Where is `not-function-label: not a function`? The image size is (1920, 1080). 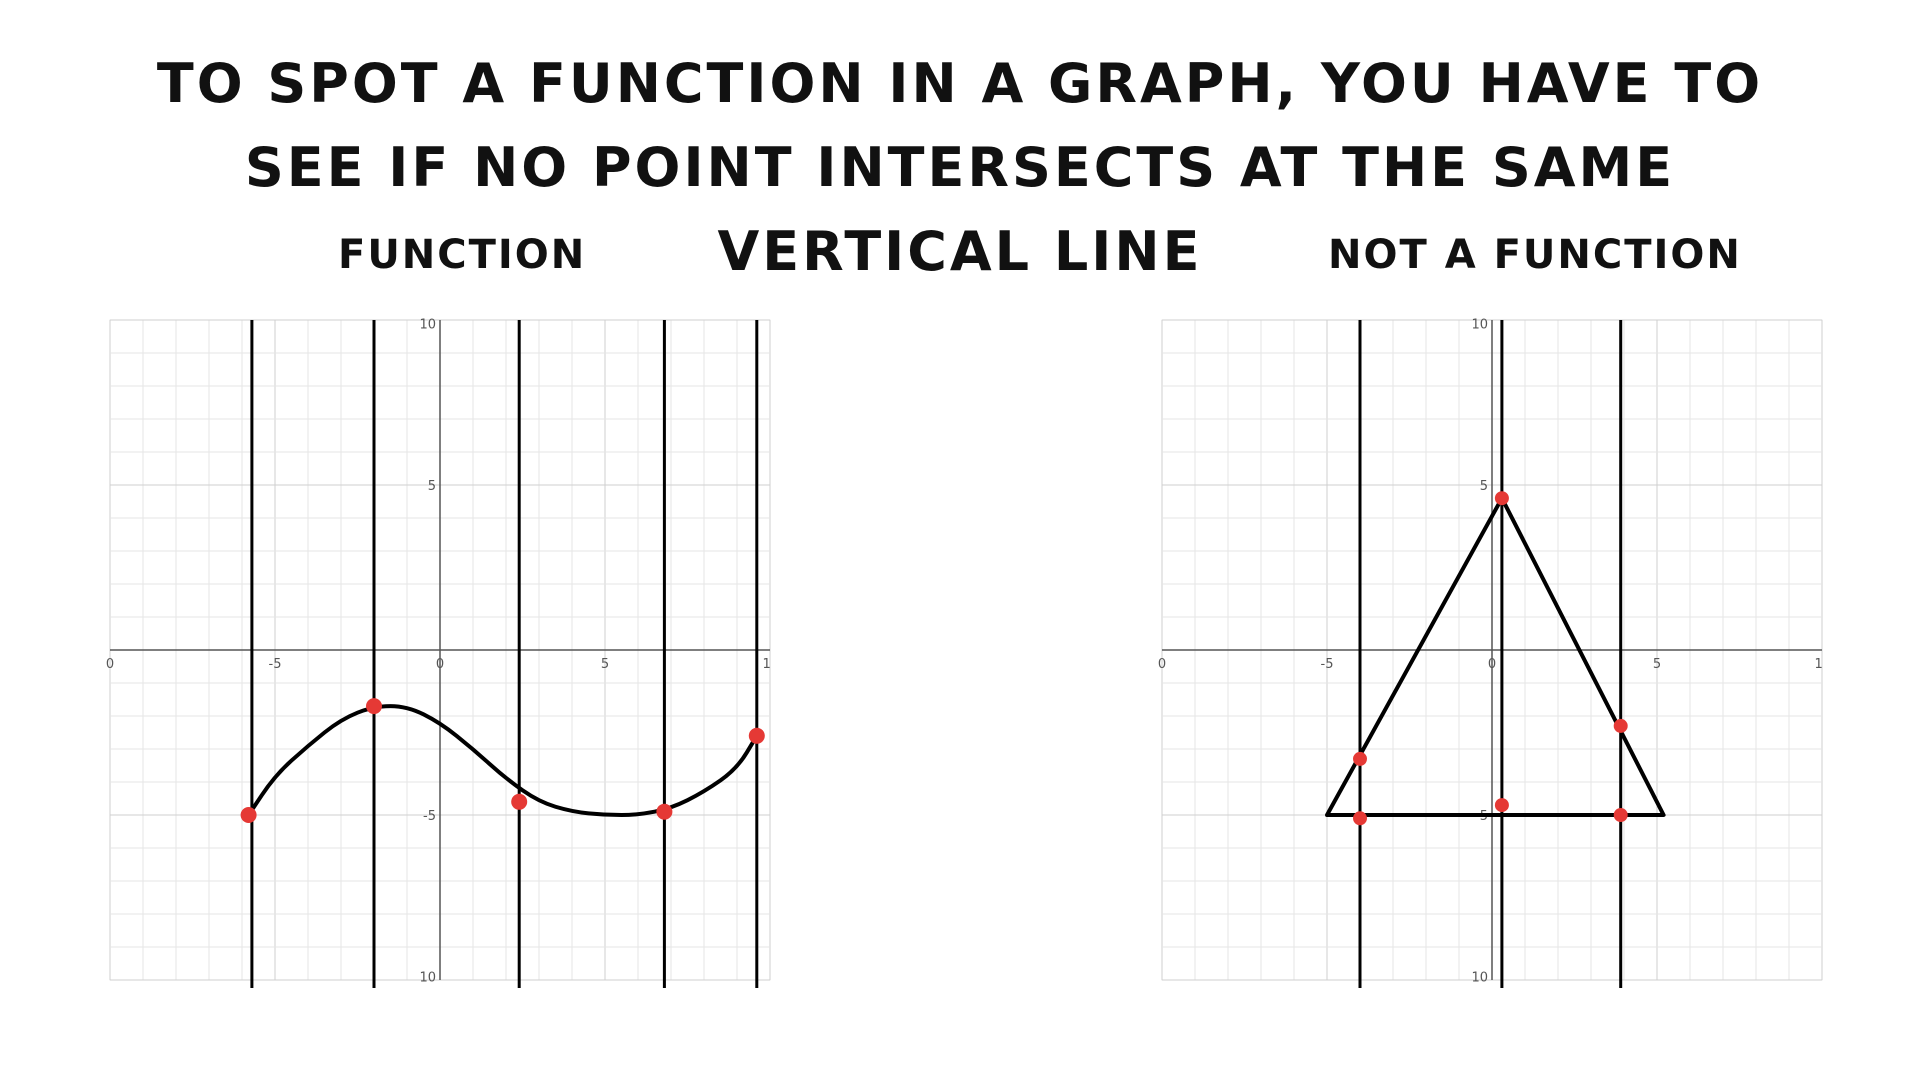 not-function-label: not a function is located at coordinates (1535, 255).